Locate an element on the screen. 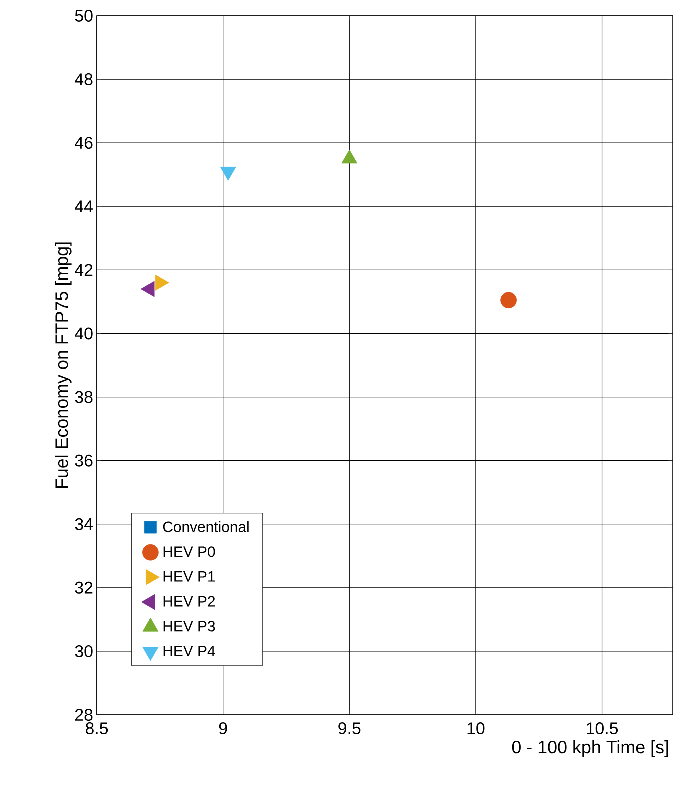  y-tick-label: 40 is located at coordinates (84, 334).